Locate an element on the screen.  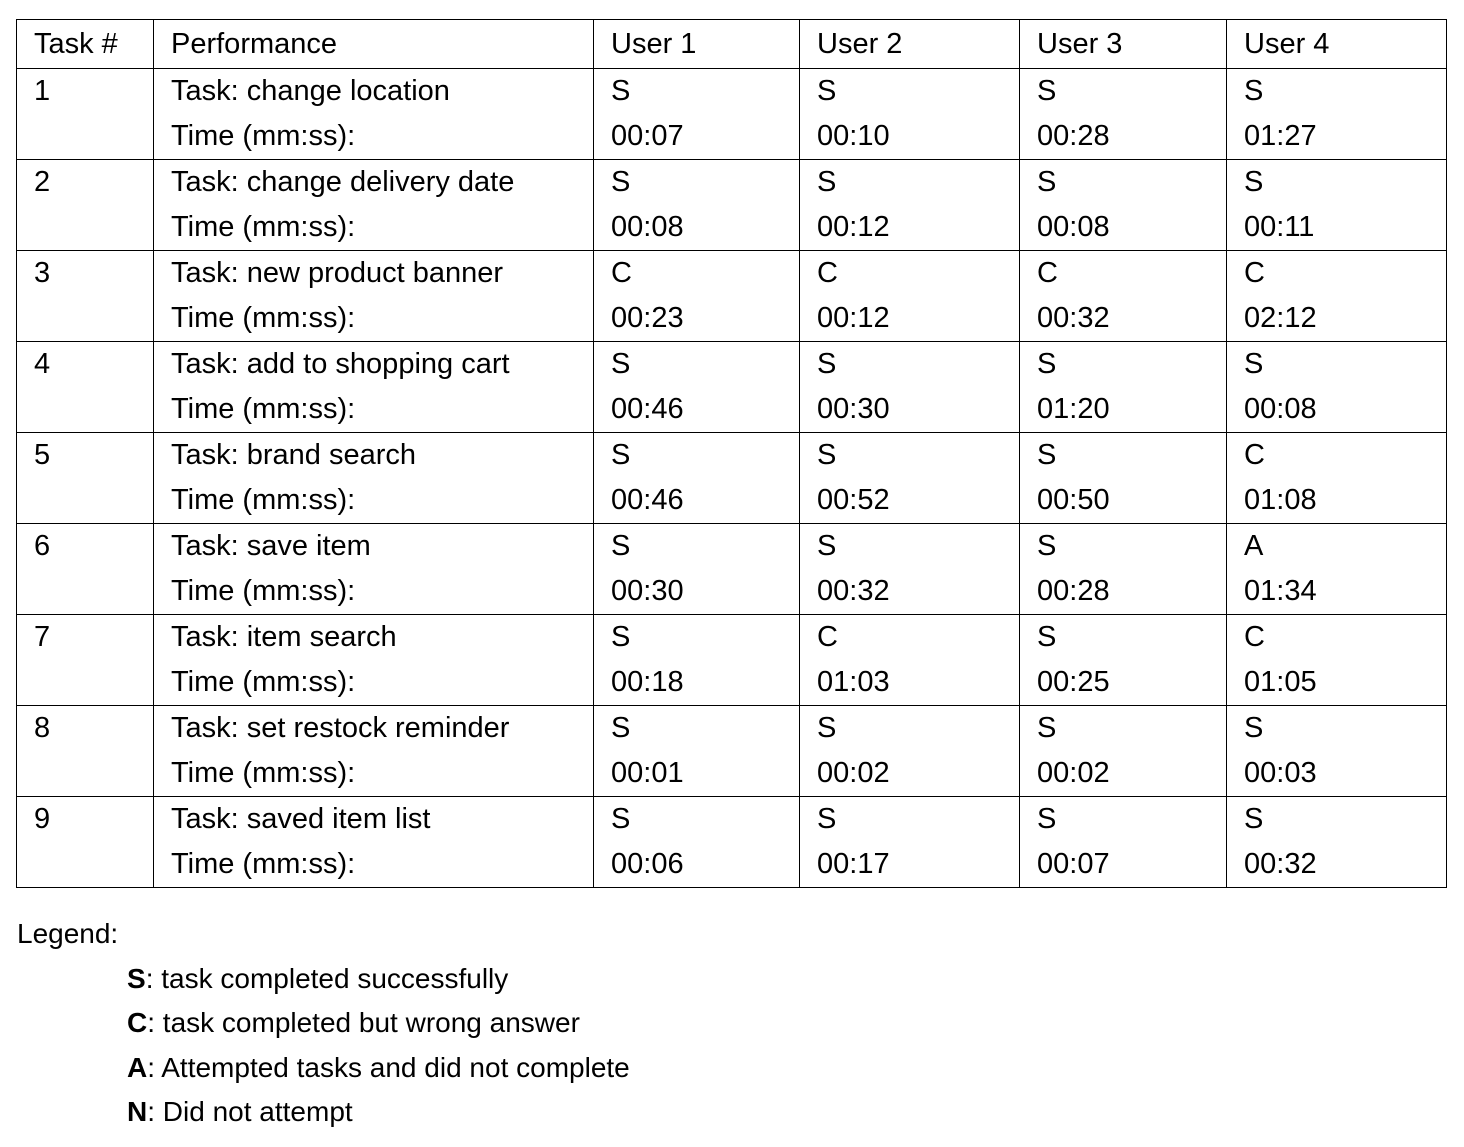
task-number: 3 is located at coordinates (85, 296).